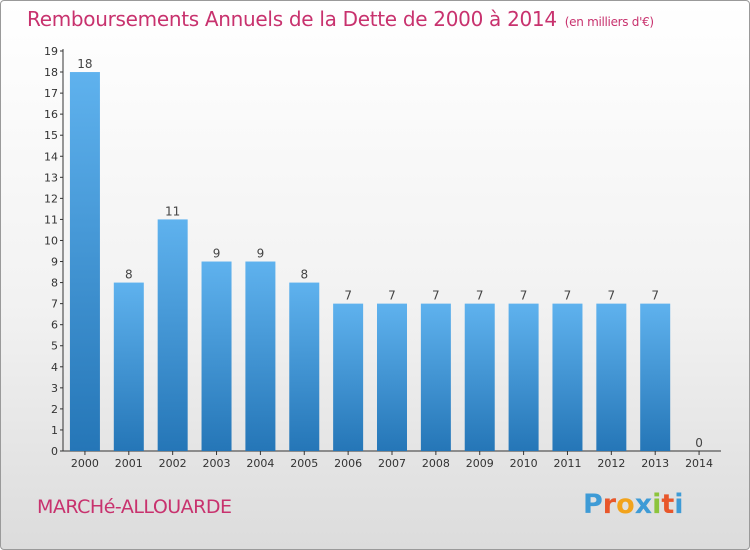 The height and width of the screenshot is (550, 750). What do you see at coordinates (54, 430) in the screenshot?
I see `y-tick-label: 1` at bounding box center [54, 430].